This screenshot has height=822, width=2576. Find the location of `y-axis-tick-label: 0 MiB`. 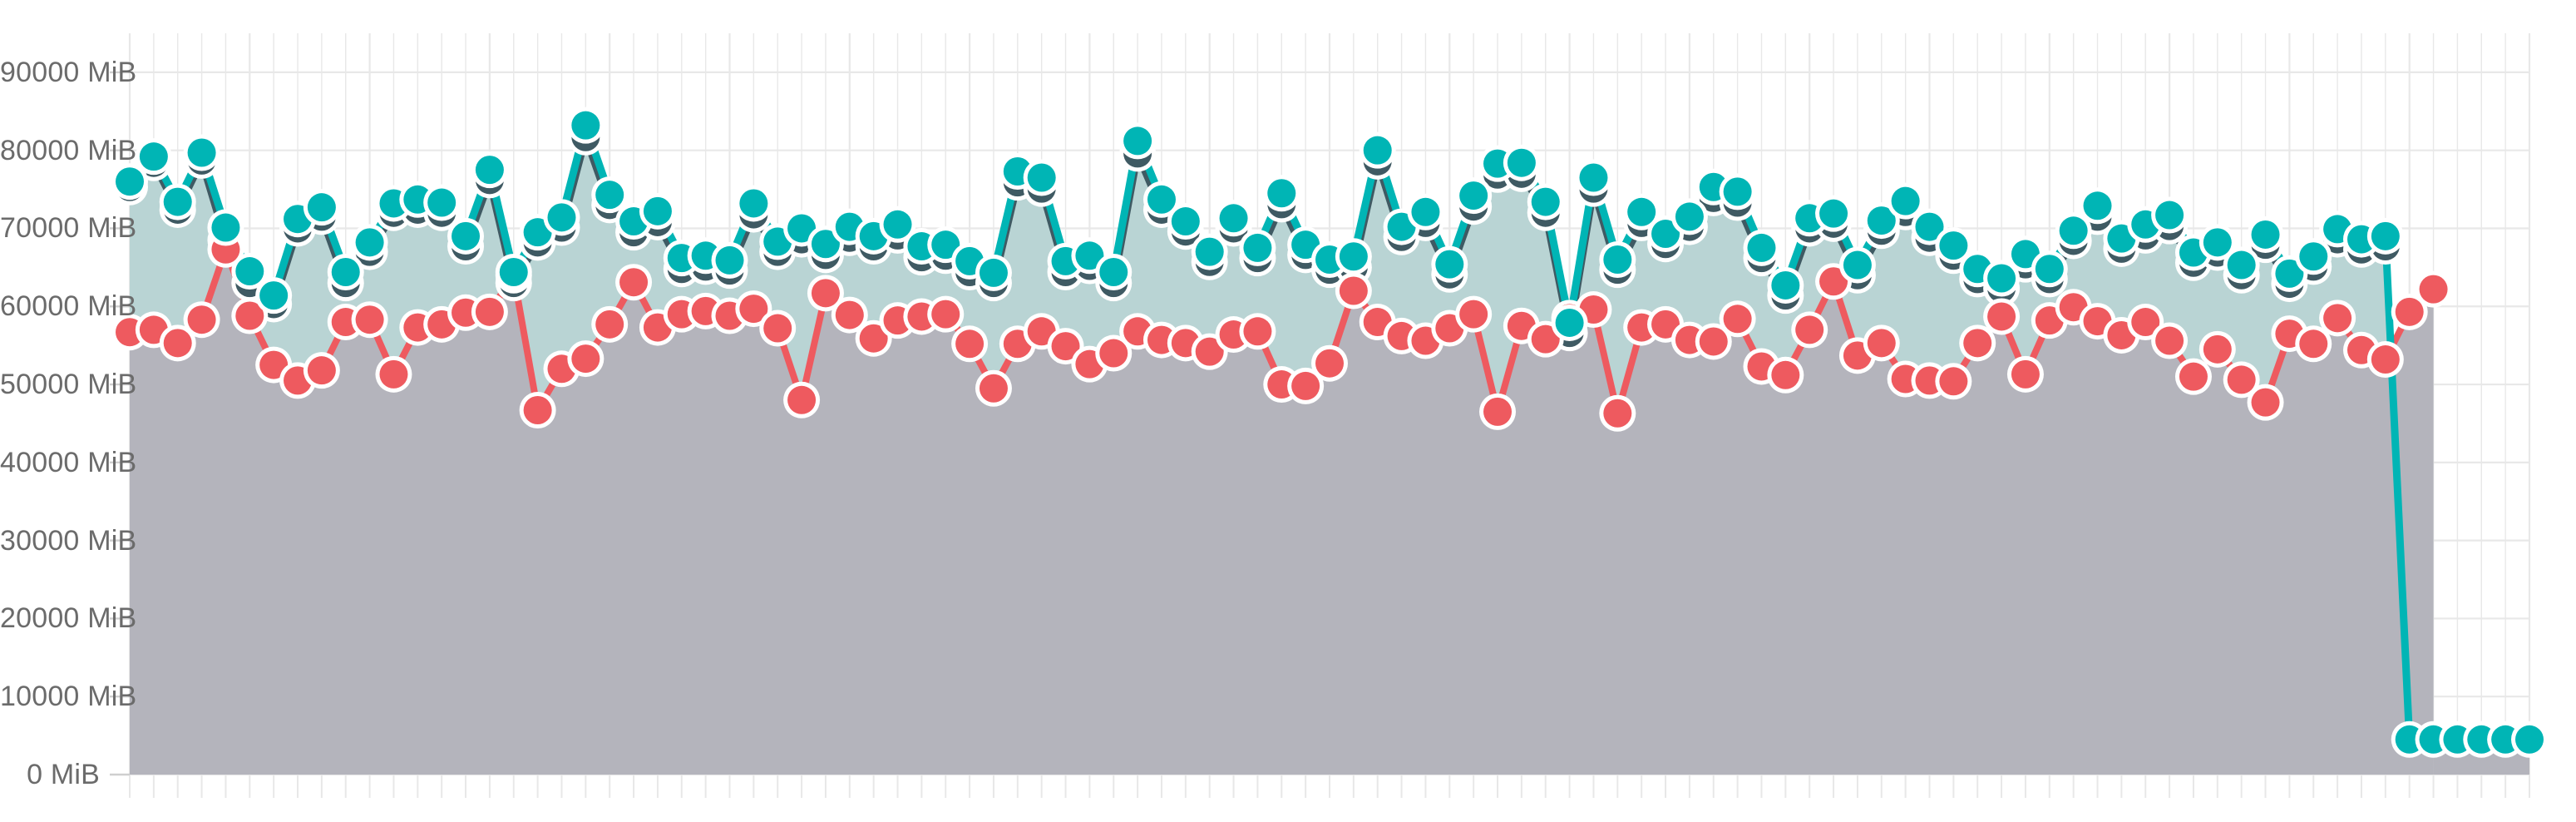

y-axis-tick-label: 0 MiB is located at coordinates (63, 775).